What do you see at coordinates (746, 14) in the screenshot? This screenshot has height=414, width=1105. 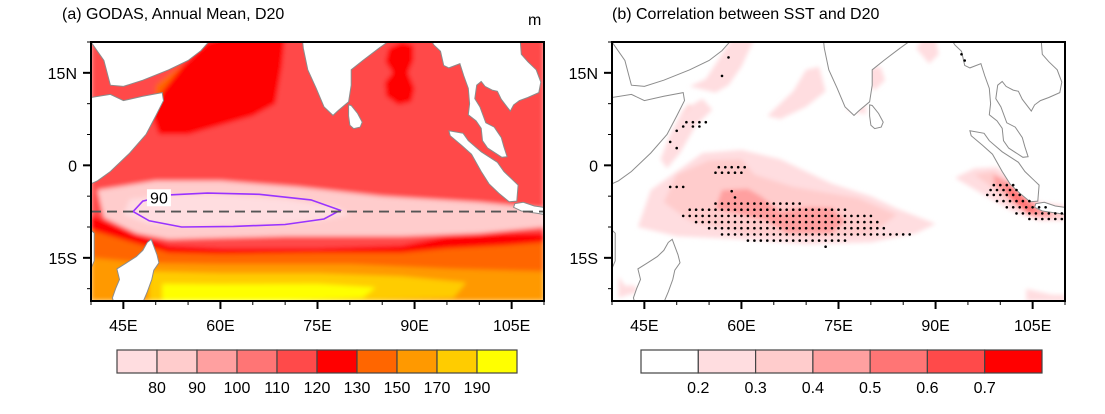 I see `panel-b-title: (b) Correlation between SST and D20` at bounding box center [746, 14].